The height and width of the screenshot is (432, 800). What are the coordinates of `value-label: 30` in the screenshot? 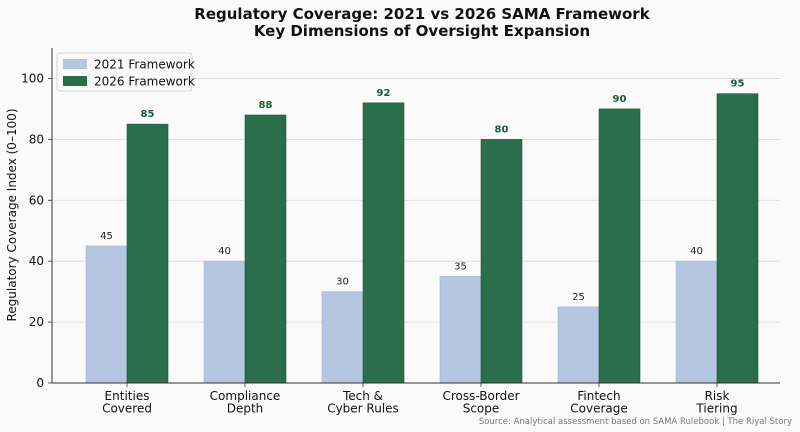 It's located at (342, 282).